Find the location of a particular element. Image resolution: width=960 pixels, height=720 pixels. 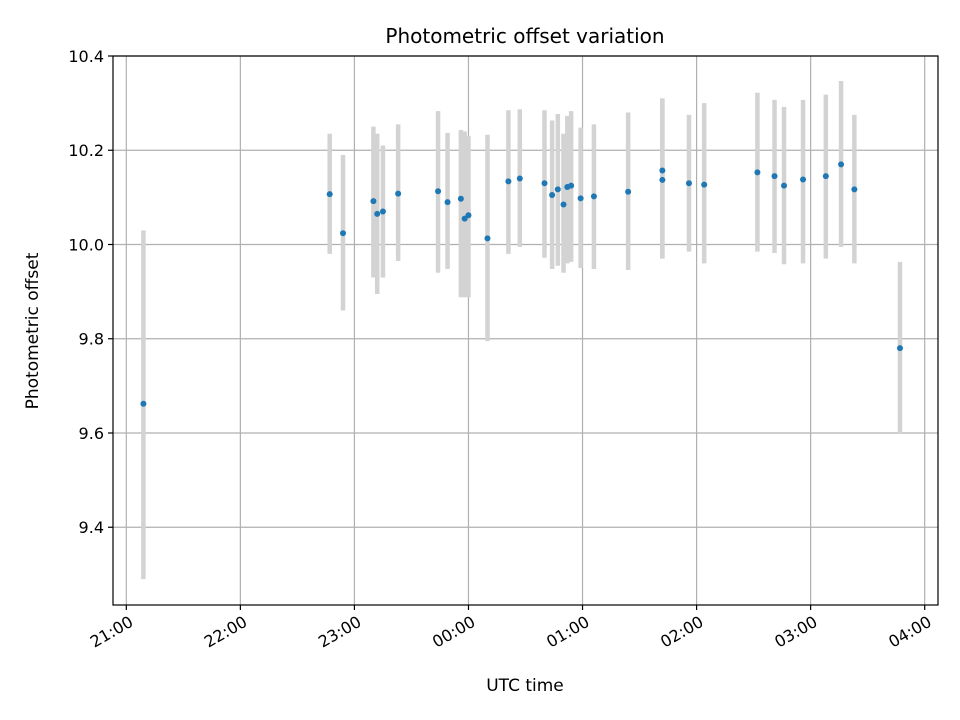

y-tick-label: 9.6 is located at coordinates (91, 433).